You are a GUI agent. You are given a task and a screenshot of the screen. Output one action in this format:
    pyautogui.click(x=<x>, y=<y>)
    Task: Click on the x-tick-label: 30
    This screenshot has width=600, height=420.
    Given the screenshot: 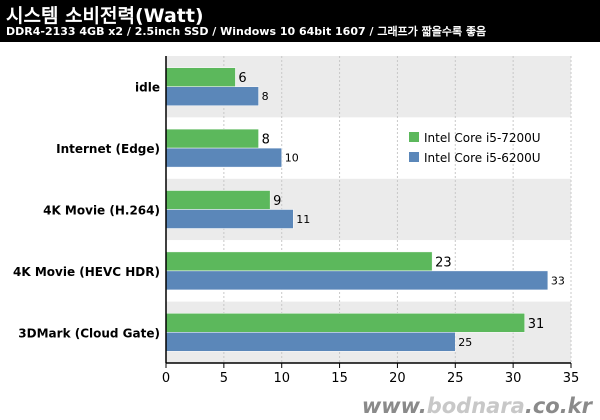 What is the action you would take?
    pyautogui.click(x=513, y=378)
    